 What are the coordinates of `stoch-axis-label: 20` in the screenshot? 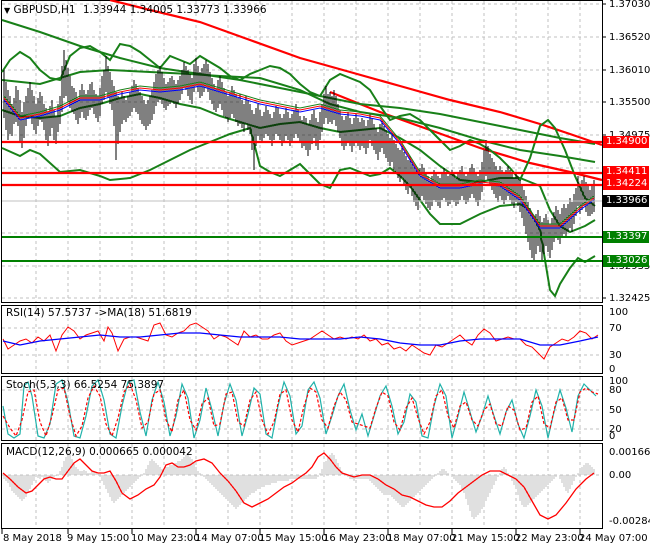 It's located at (615, 429).